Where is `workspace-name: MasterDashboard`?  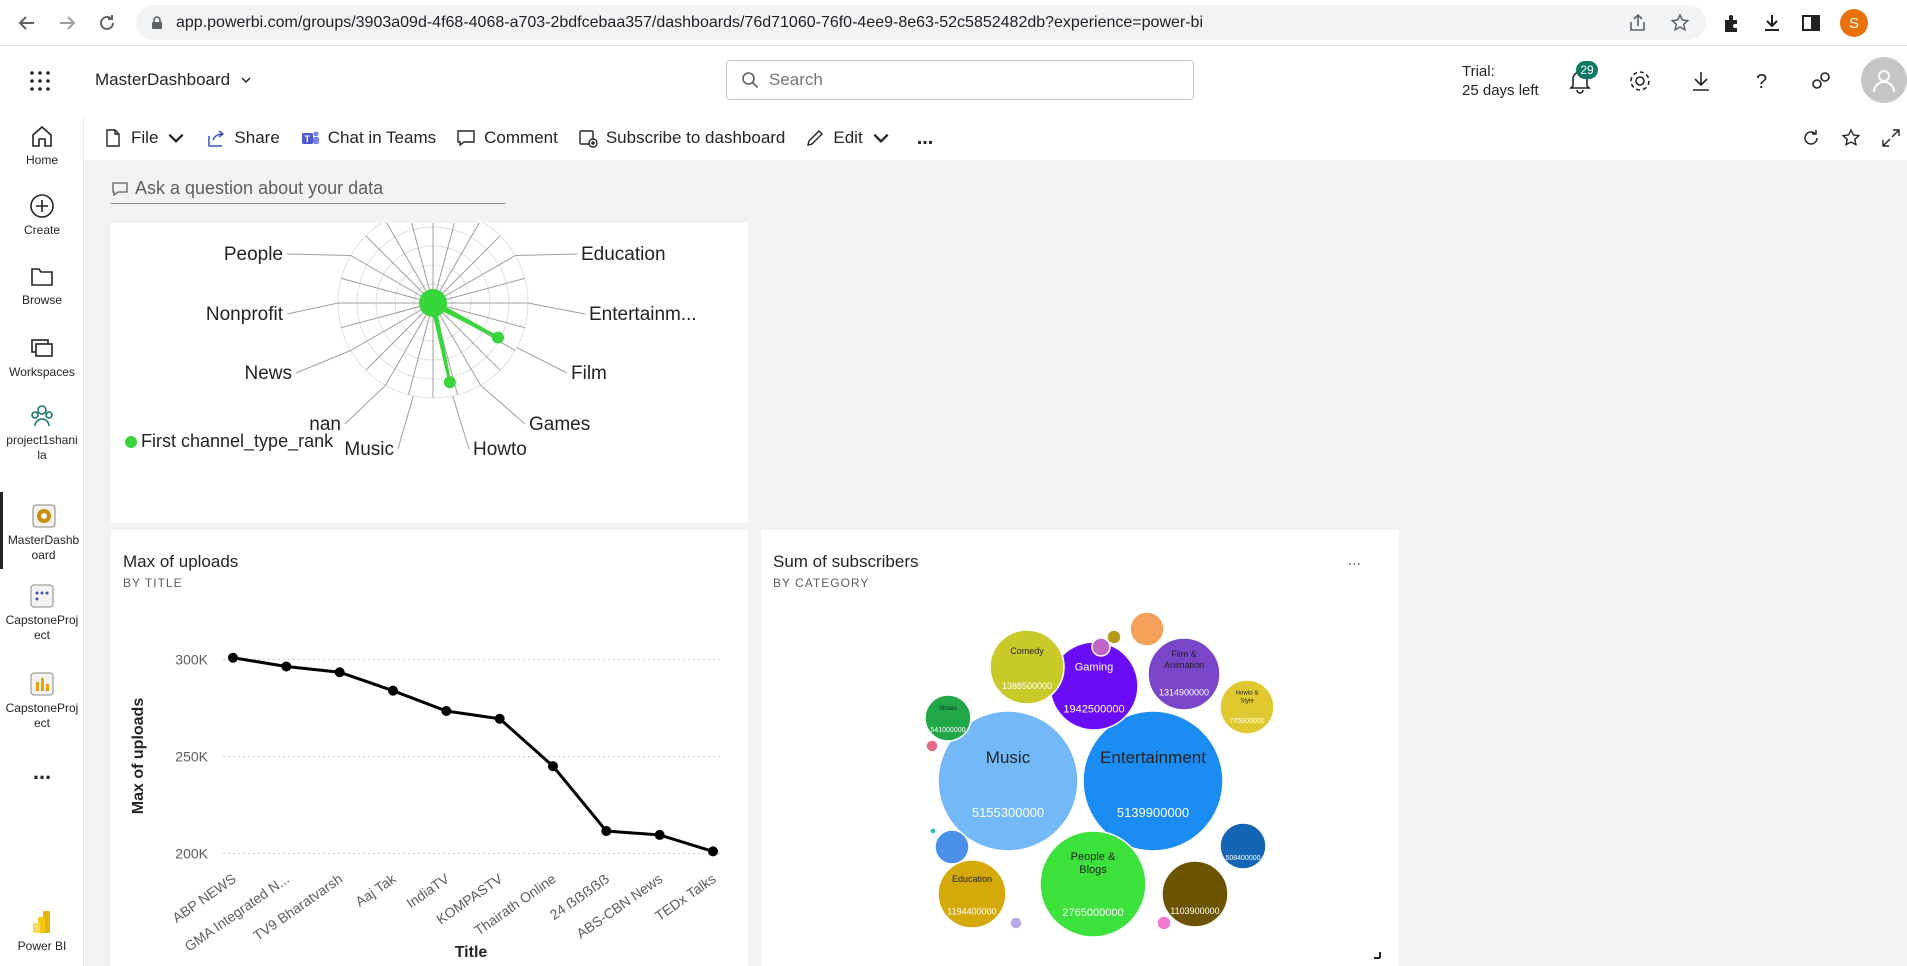 workspace-name: MasterDashboard is located at coordinates (163, 79).